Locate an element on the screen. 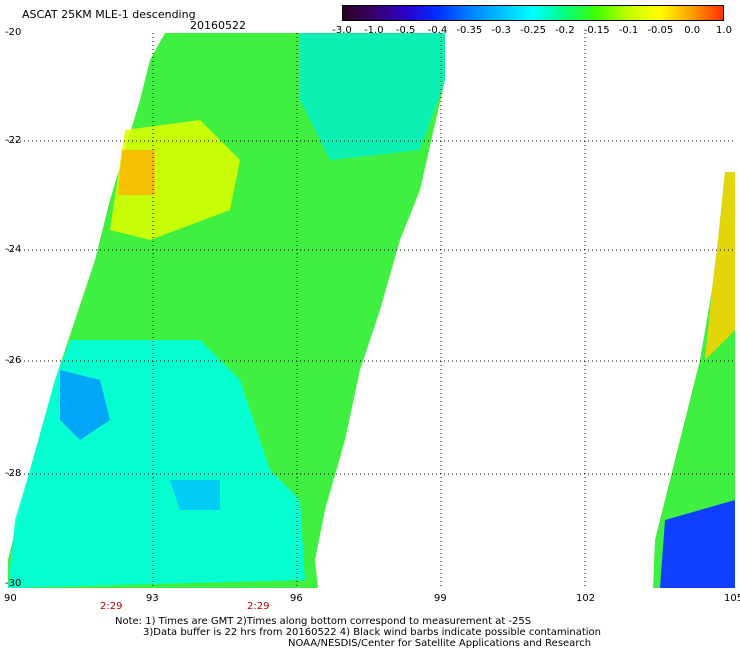 Image resolution: width=740 pixels, height=650 pixels. swath-left-blue2 is located at coordinates (195, 495).